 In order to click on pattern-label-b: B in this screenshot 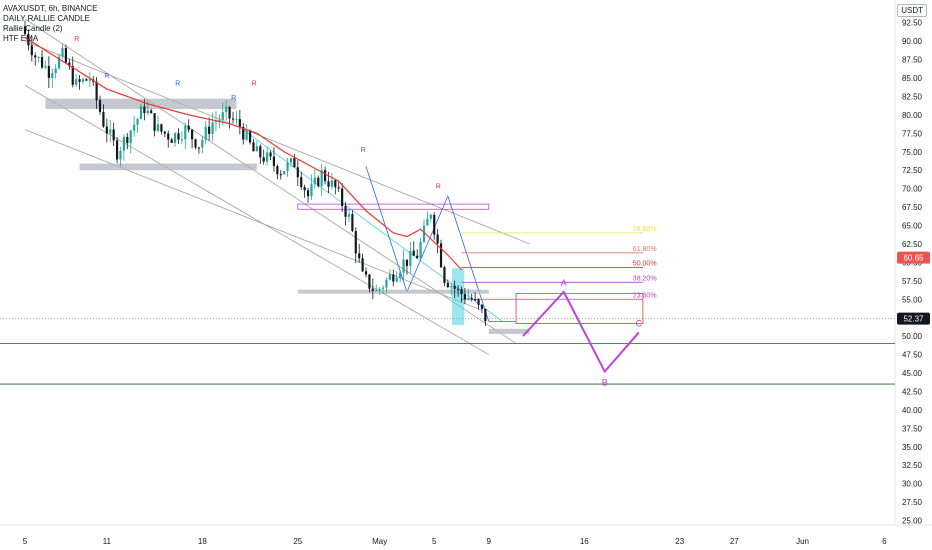, I will do `click(605, 383)`.